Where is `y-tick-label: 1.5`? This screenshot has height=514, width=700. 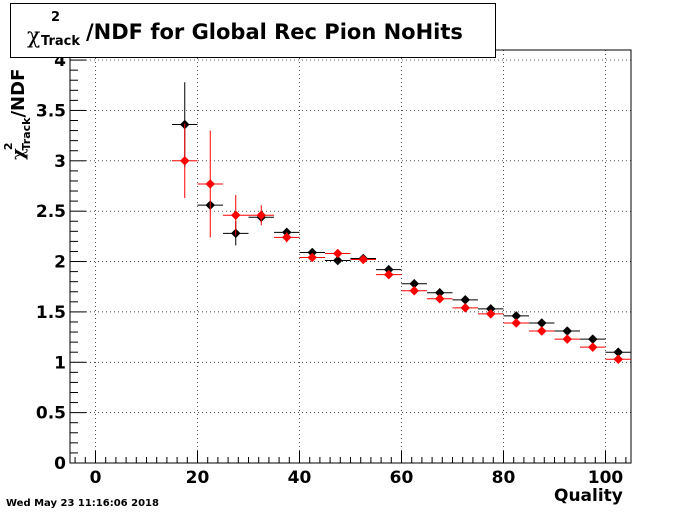 y-tick-label: 1.5 is located at coordinates (51, 313).